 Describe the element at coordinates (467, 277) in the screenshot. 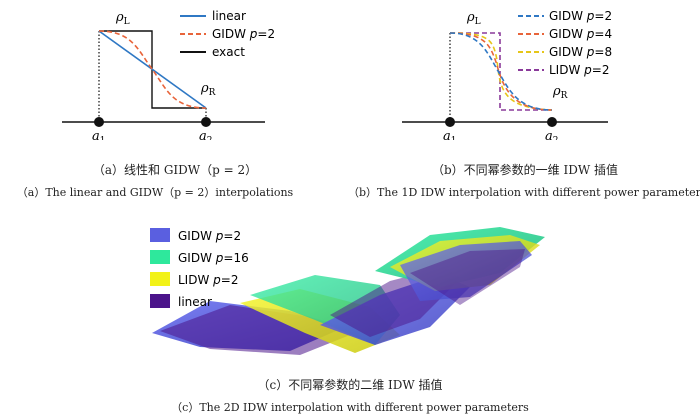

I see `c-surface-linear-high` at that location.